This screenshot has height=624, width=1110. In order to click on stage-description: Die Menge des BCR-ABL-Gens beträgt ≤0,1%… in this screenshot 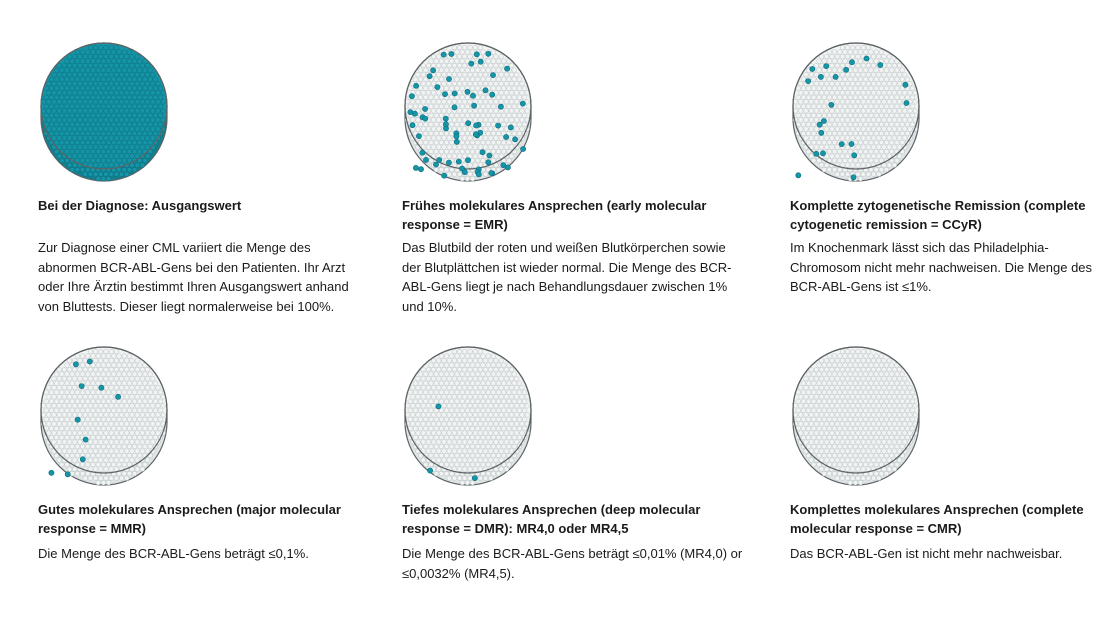, I will do `click(173, 553)`.